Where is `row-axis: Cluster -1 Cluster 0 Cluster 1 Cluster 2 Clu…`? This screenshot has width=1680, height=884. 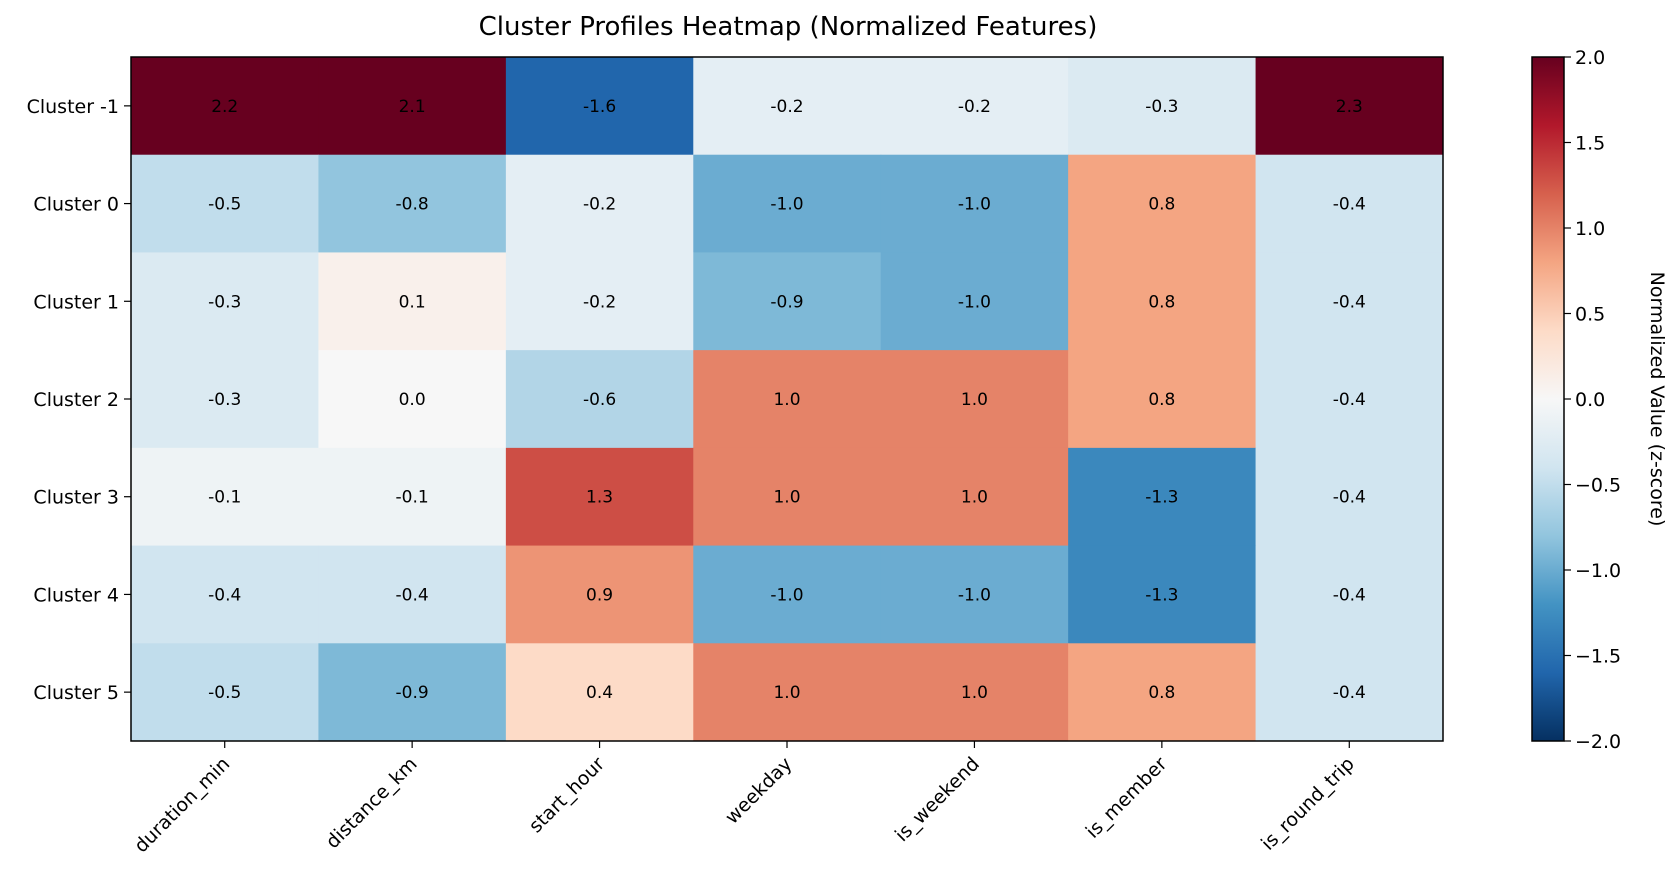
row-axis: Cluster -1 Cluster 0 Cluster 1 Cluster 2 Clu… is located at coordinates (79, 400).